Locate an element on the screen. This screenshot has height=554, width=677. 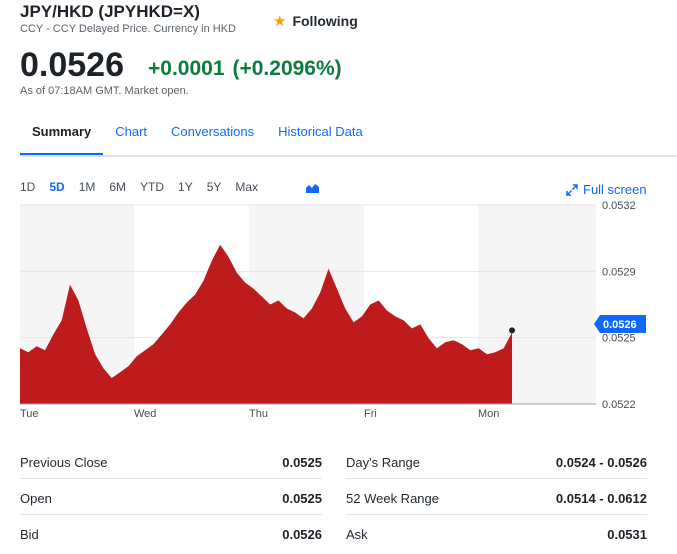
stat-row-days-range: Day's Range 0.0524 - 0.0526 is located at coordinates (496, 461).